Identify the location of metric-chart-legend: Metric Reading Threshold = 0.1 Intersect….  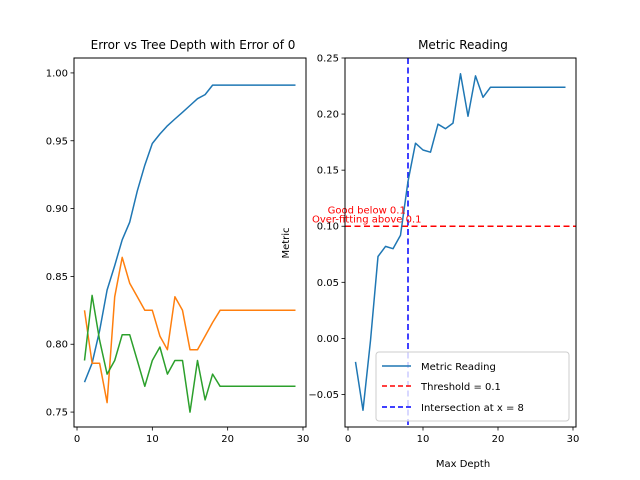
(472, 386).